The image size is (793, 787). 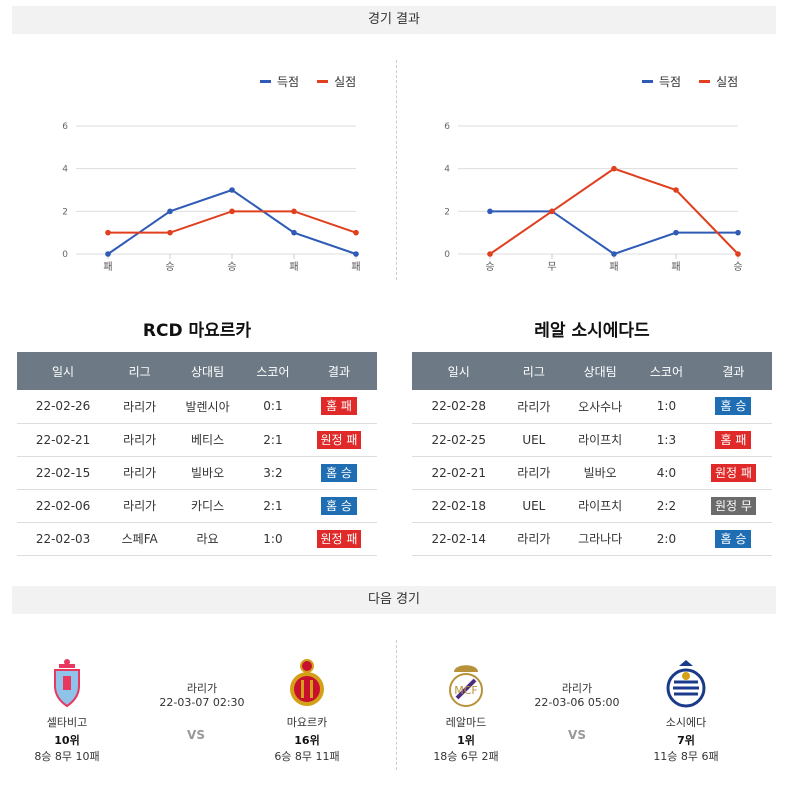 What do you see at coordinates (534, 440) in the screenshot?
I see `league-cell: UEL` at bounding box center [534, 440].